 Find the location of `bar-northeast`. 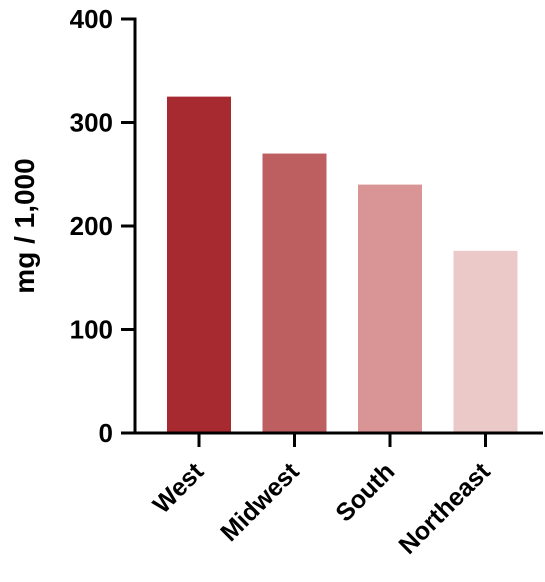

bar-northeast is located at coordinates (485, 341).